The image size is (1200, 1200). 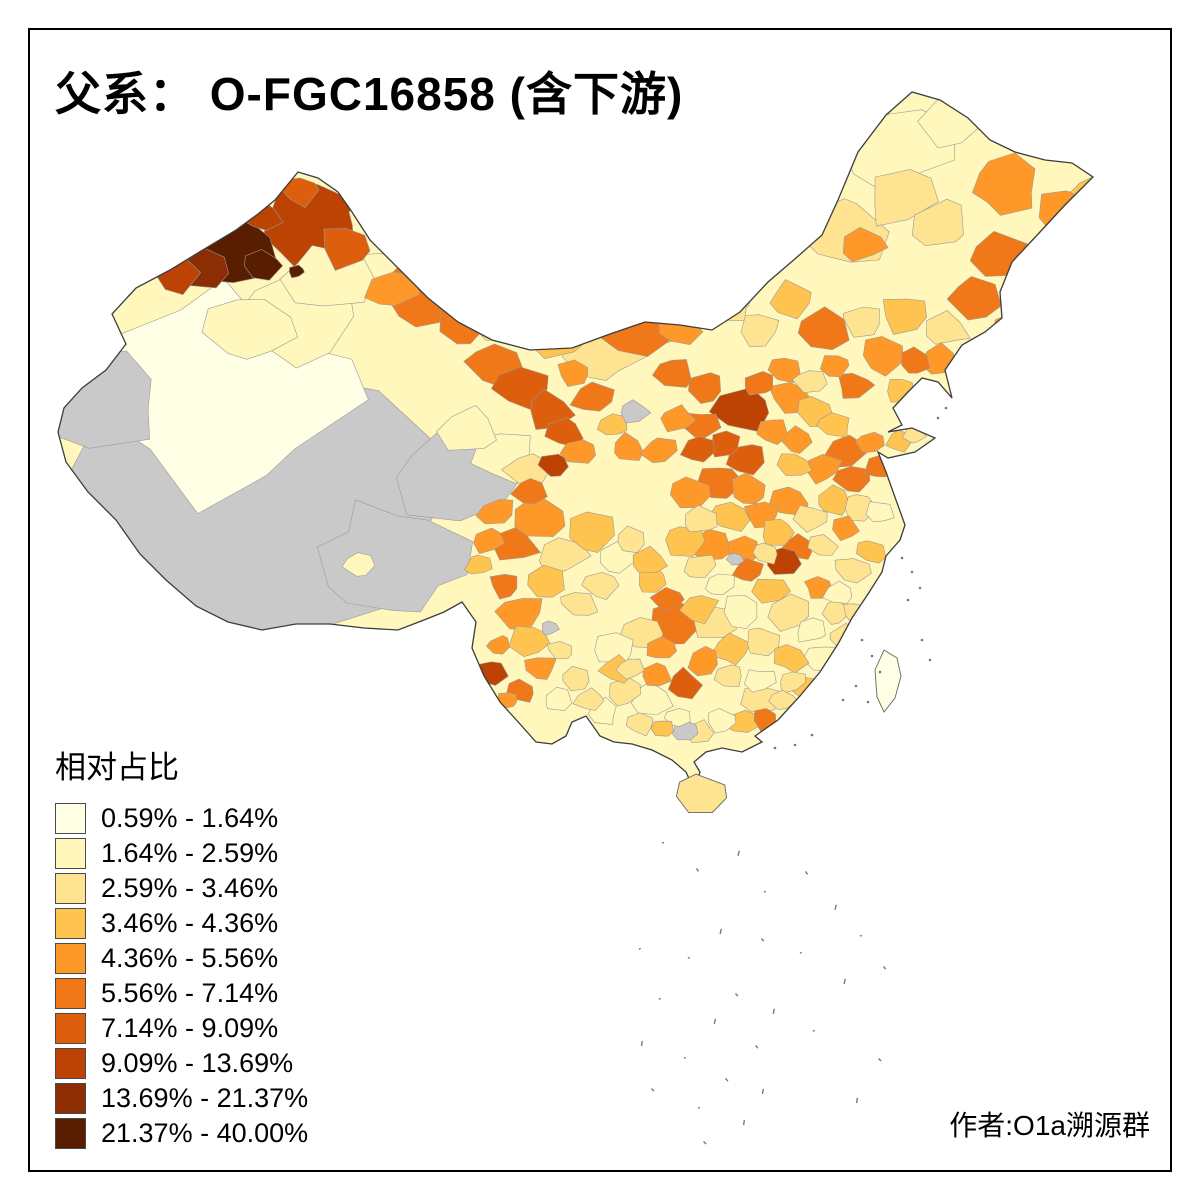 I want to click on legend-item: 1.64% - 2.59%, so click(x=181, y=853).